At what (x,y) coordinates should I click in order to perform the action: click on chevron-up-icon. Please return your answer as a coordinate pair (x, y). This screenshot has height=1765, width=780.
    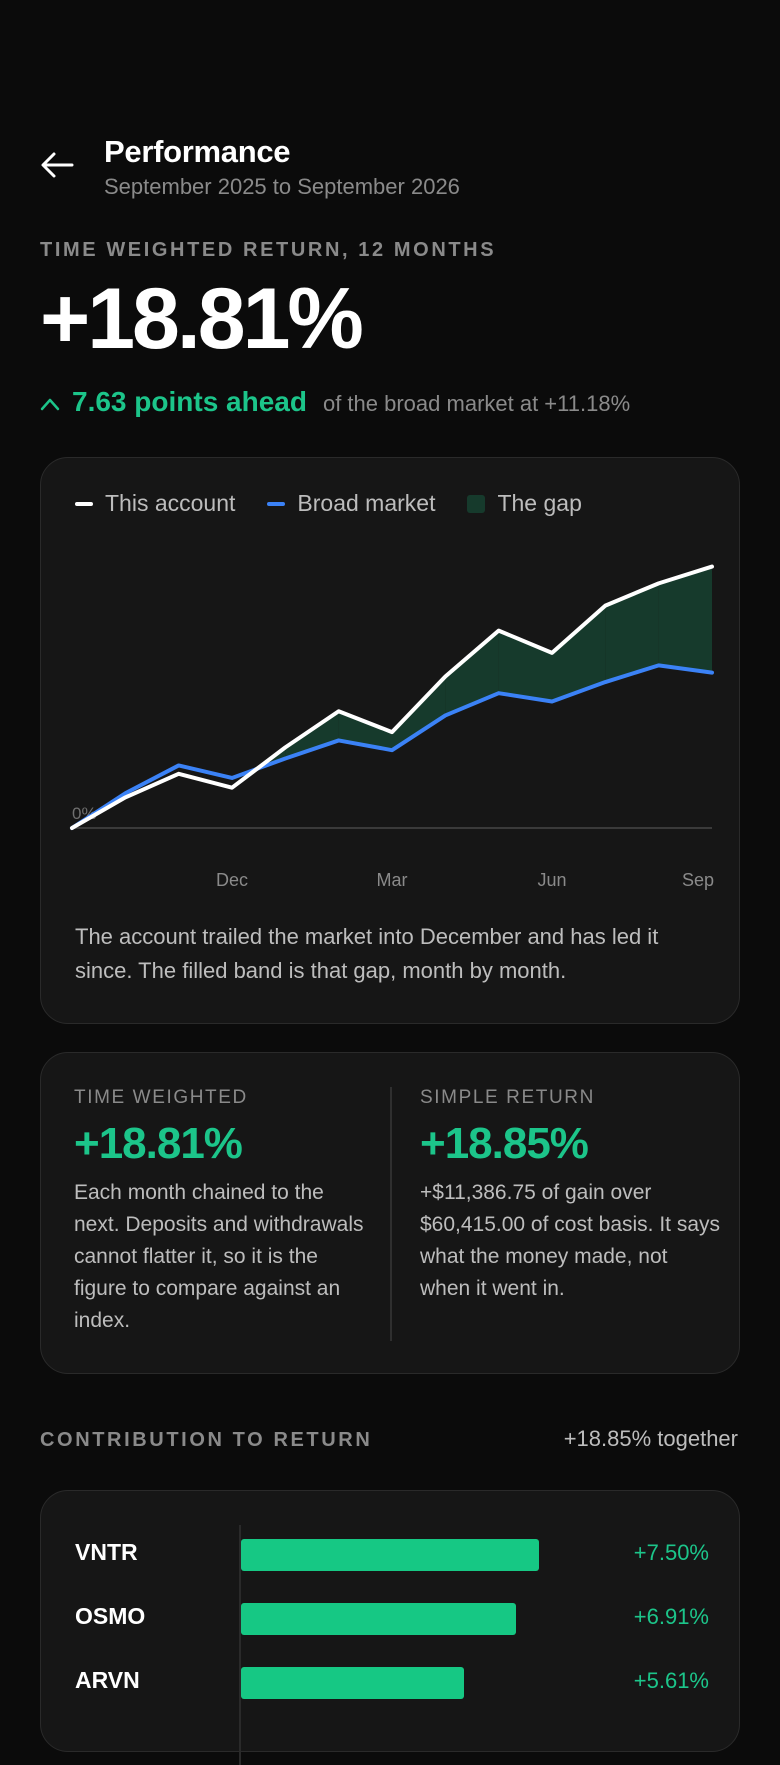
    Looking at the image, I should click on (50, 404).